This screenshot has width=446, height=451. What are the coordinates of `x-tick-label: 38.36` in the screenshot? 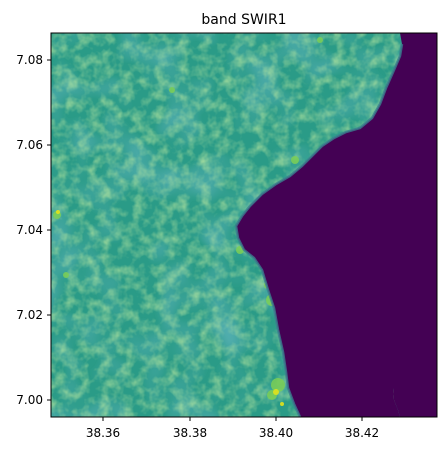 It's located at (103, 433).